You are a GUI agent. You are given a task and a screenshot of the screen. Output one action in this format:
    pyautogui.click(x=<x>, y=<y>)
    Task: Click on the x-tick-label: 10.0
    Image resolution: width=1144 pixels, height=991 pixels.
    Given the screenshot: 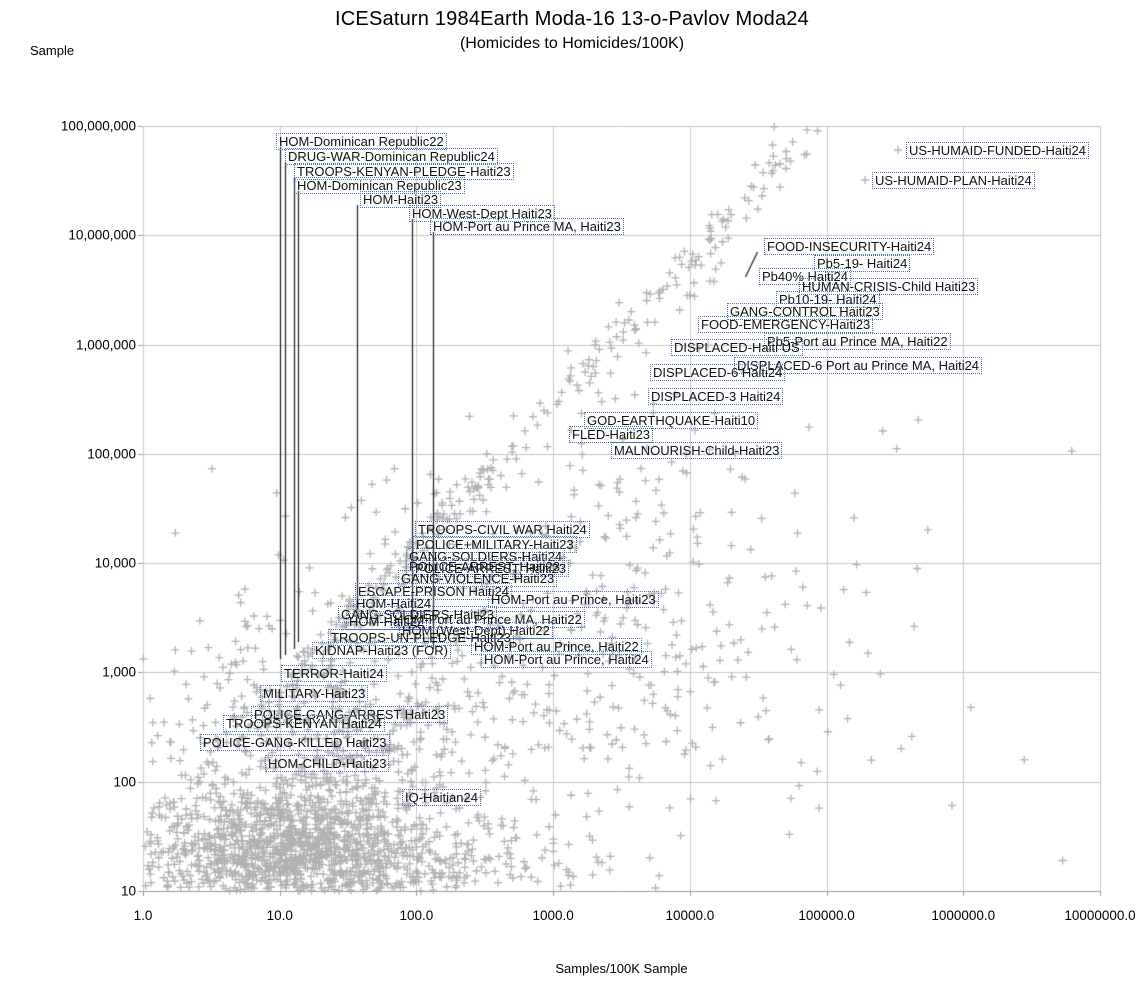 What is the action you would take?
    pyautogui.click(x=279, y=915)
    